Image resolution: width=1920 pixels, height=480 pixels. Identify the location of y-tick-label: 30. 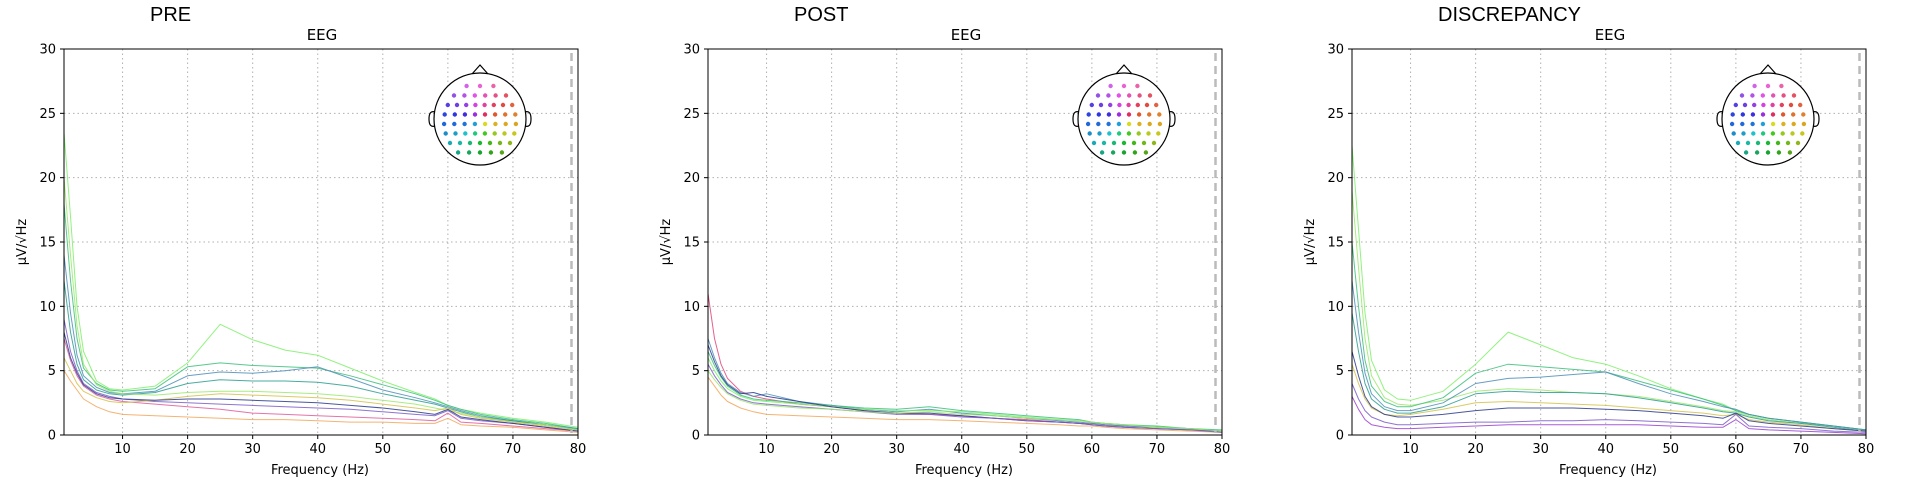
(47, 50).